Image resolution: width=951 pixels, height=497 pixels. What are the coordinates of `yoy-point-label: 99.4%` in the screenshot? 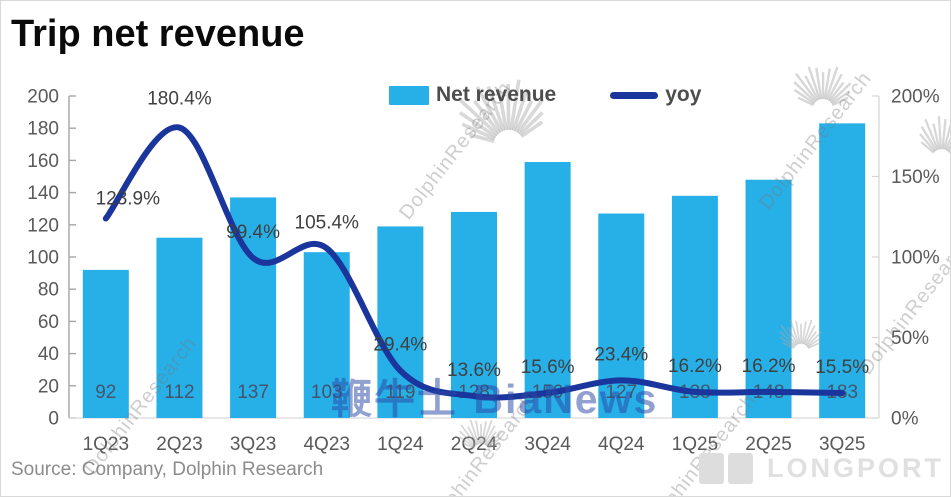 It's located at (253, 232).